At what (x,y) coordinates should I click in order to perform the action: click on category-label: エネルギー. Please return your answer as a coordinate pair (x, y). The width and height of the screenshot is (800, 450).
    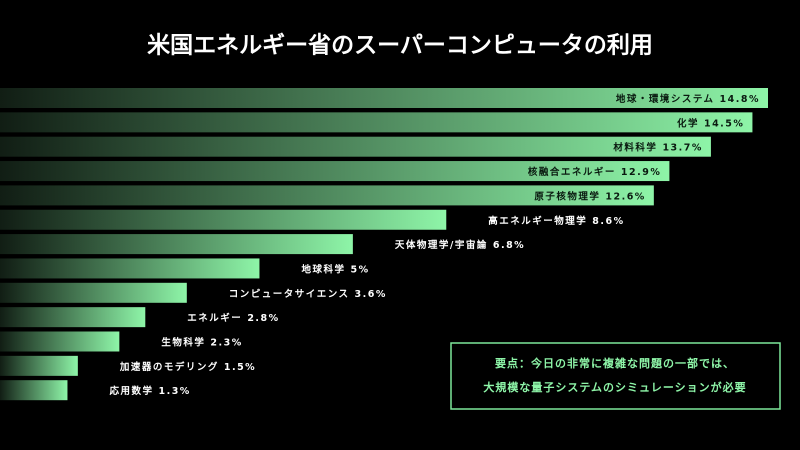
    Looking at the image, I should click on (214, 318).